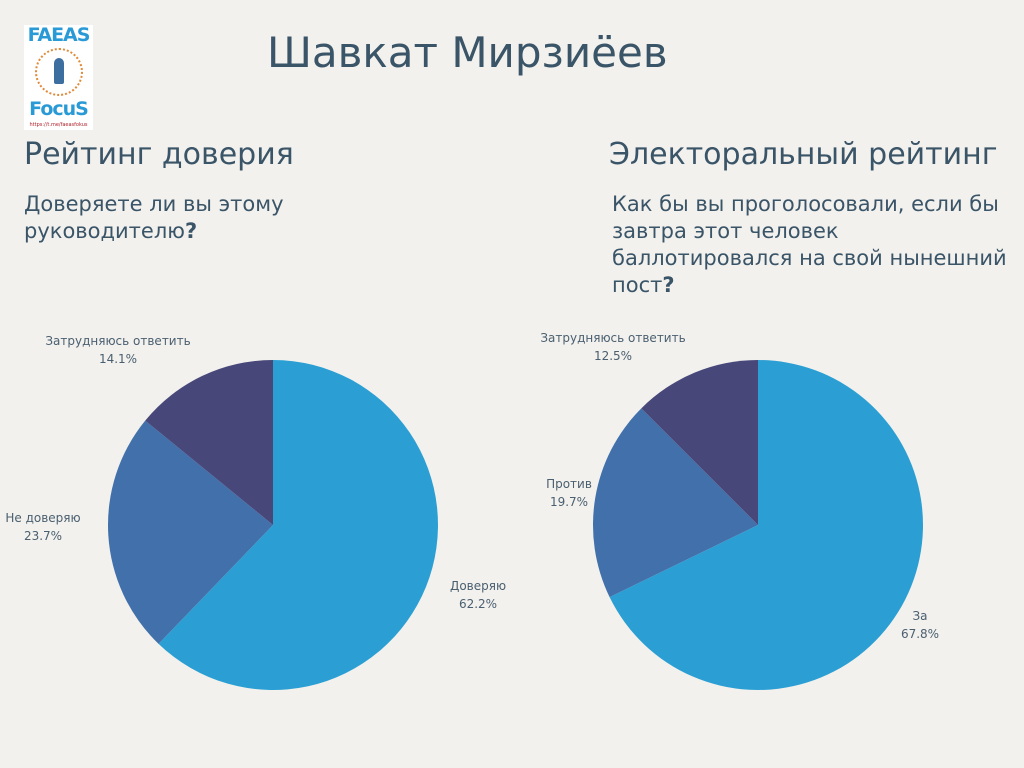  What do you see at coordinates (478, 586) in the screenshot?
I see `slice-category-label-0-0: Доверяю` at bounding box center [478, 586].